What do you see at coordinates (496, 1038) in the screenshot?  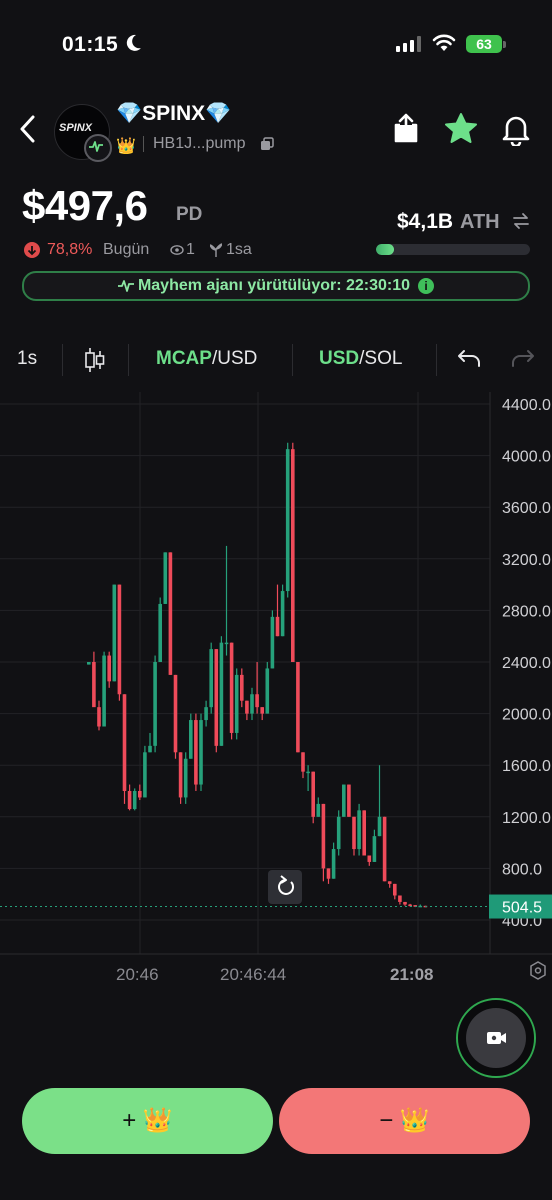 I see `record-video-button` at bounding box center [496, 1038].